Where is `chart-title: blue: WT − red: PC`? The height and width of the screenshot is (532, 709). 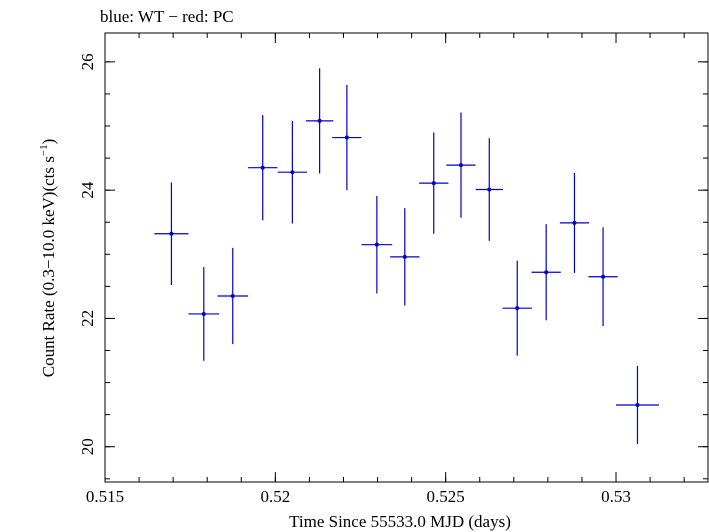
chart-title: blue: WT − red: PC is located at coordinates (167, 16).